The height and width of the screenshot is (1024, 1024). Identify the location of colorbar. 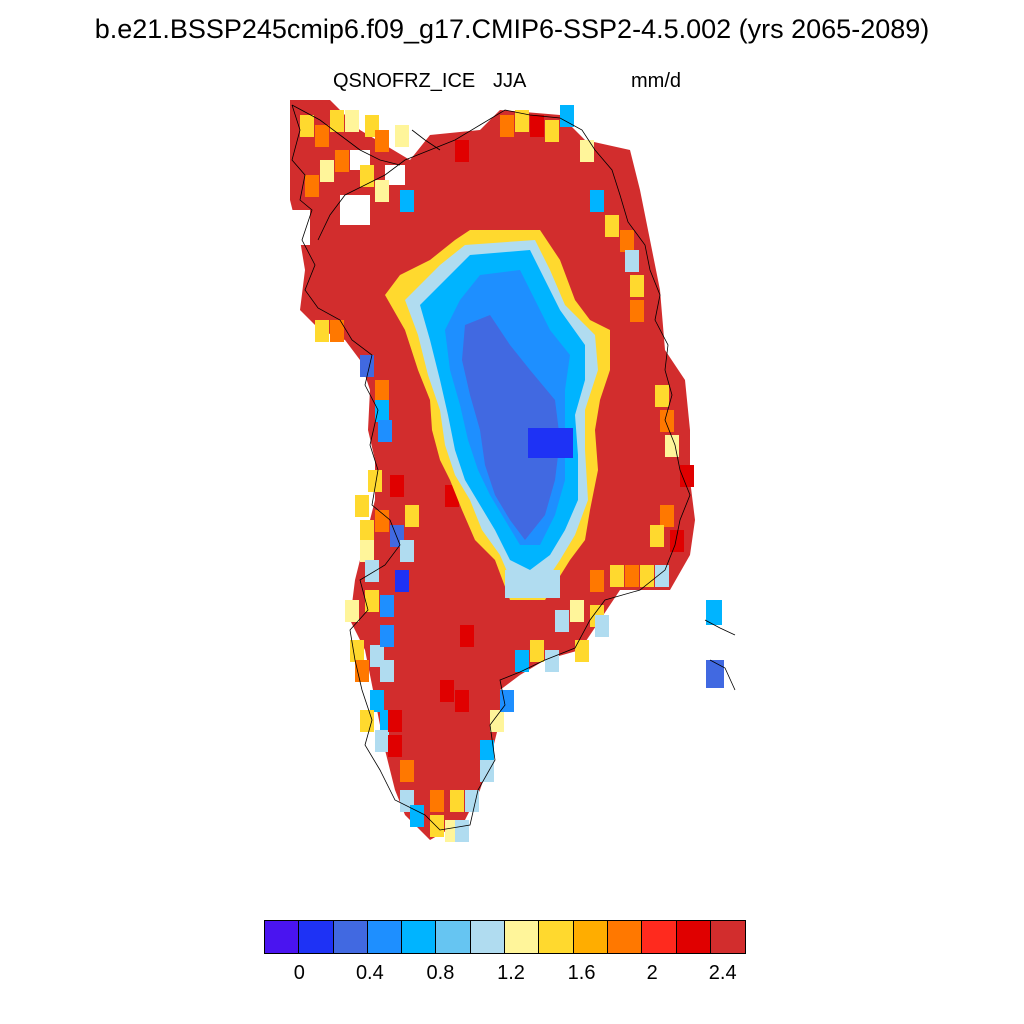
(505, 937).